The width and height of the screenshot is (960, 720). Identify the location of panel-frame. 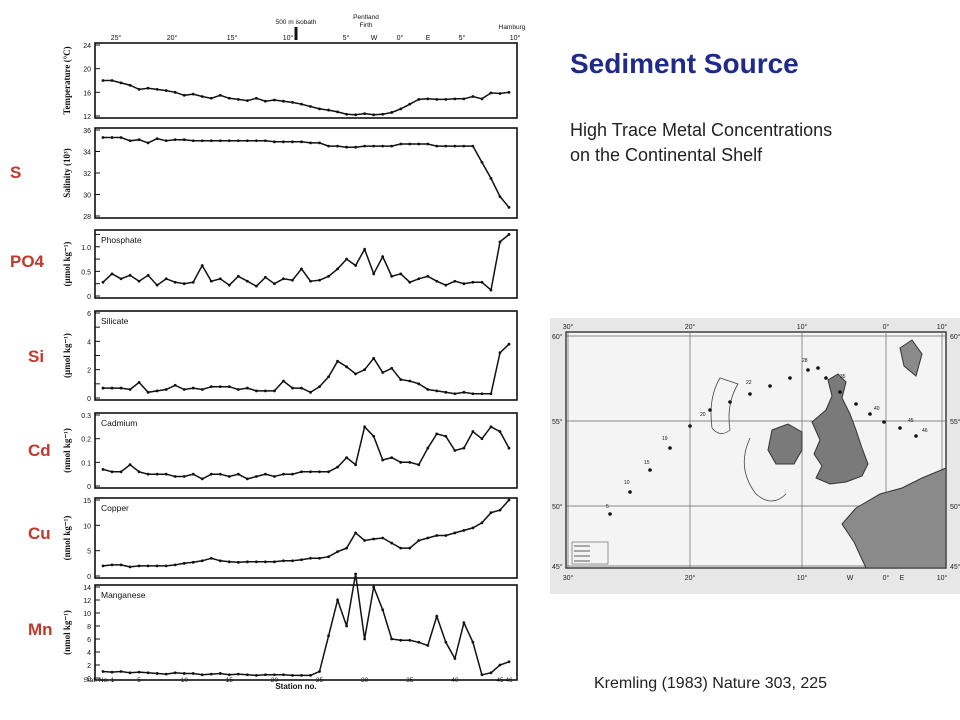
(306, 355).